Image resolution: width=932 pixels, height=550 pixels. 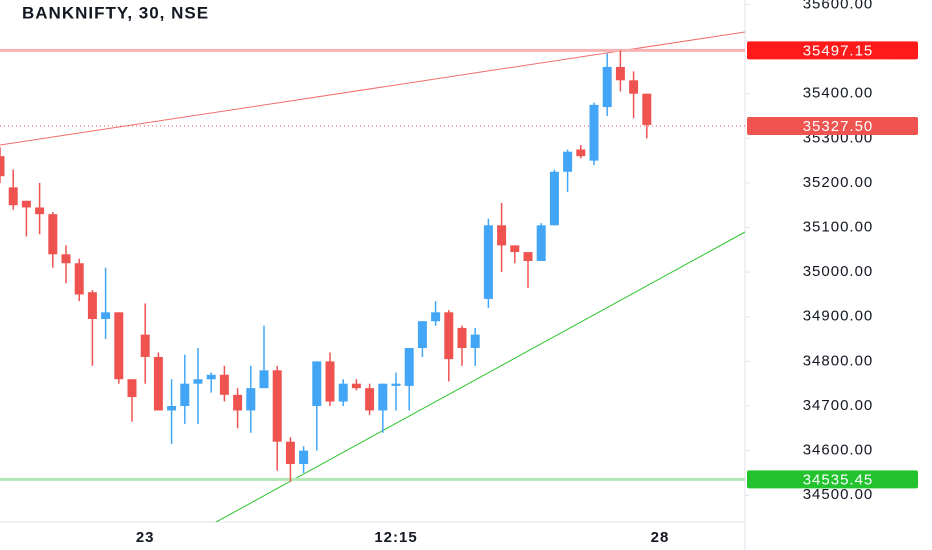 What do you see at coordinates (838, 271) in the screenshot?
I see `y-tick-label: 35000.00` at bounding box center [838, 271].